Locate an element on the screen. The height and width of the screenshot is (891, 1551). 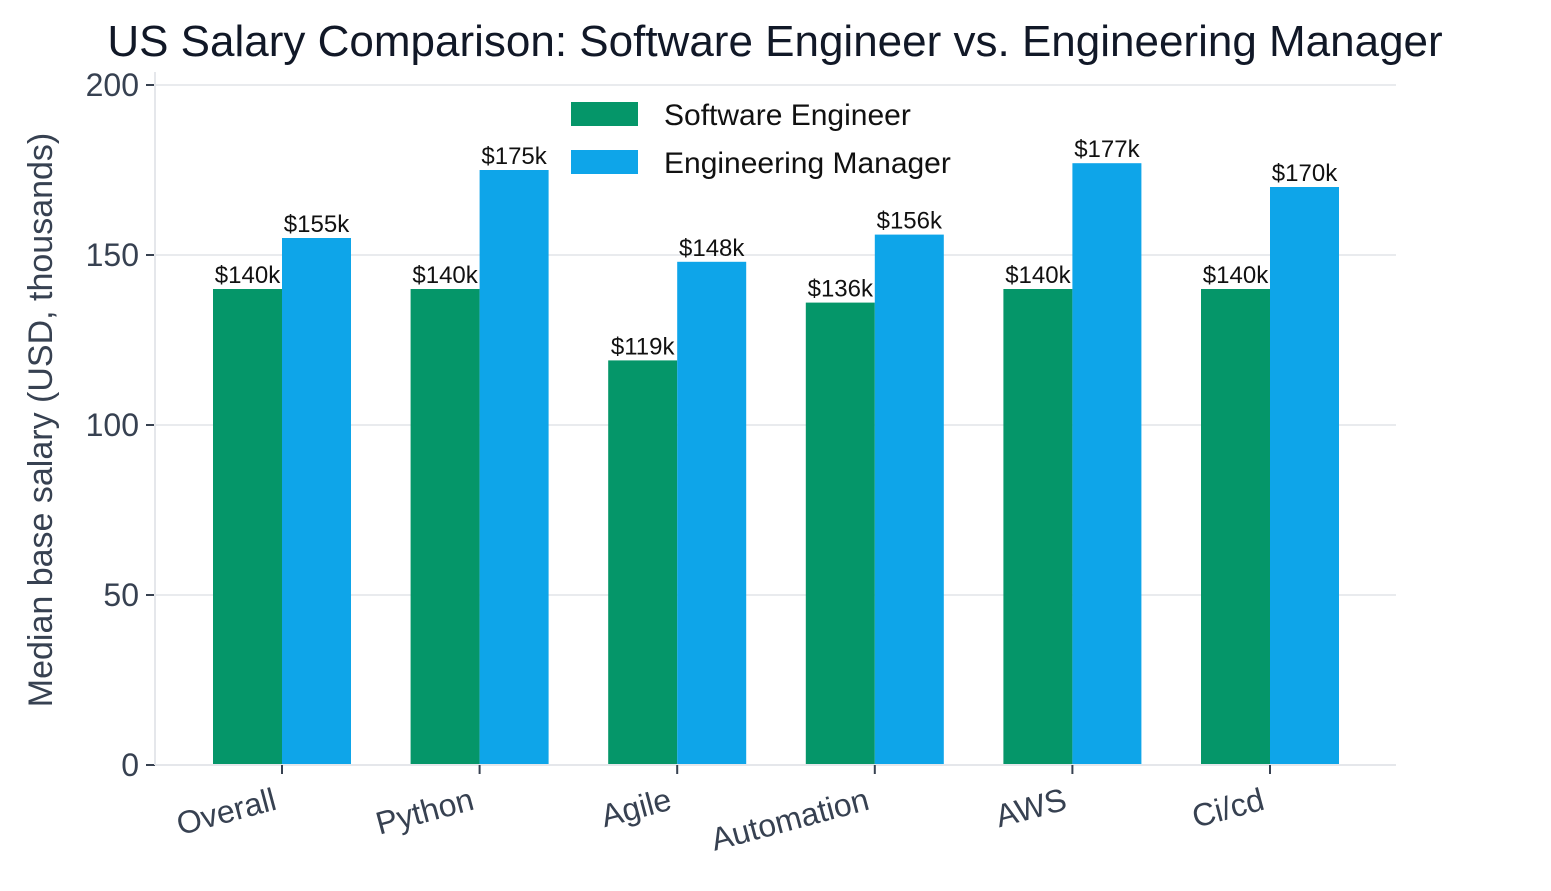
y-tick-label: 150 is located at coordinates (112, 255).